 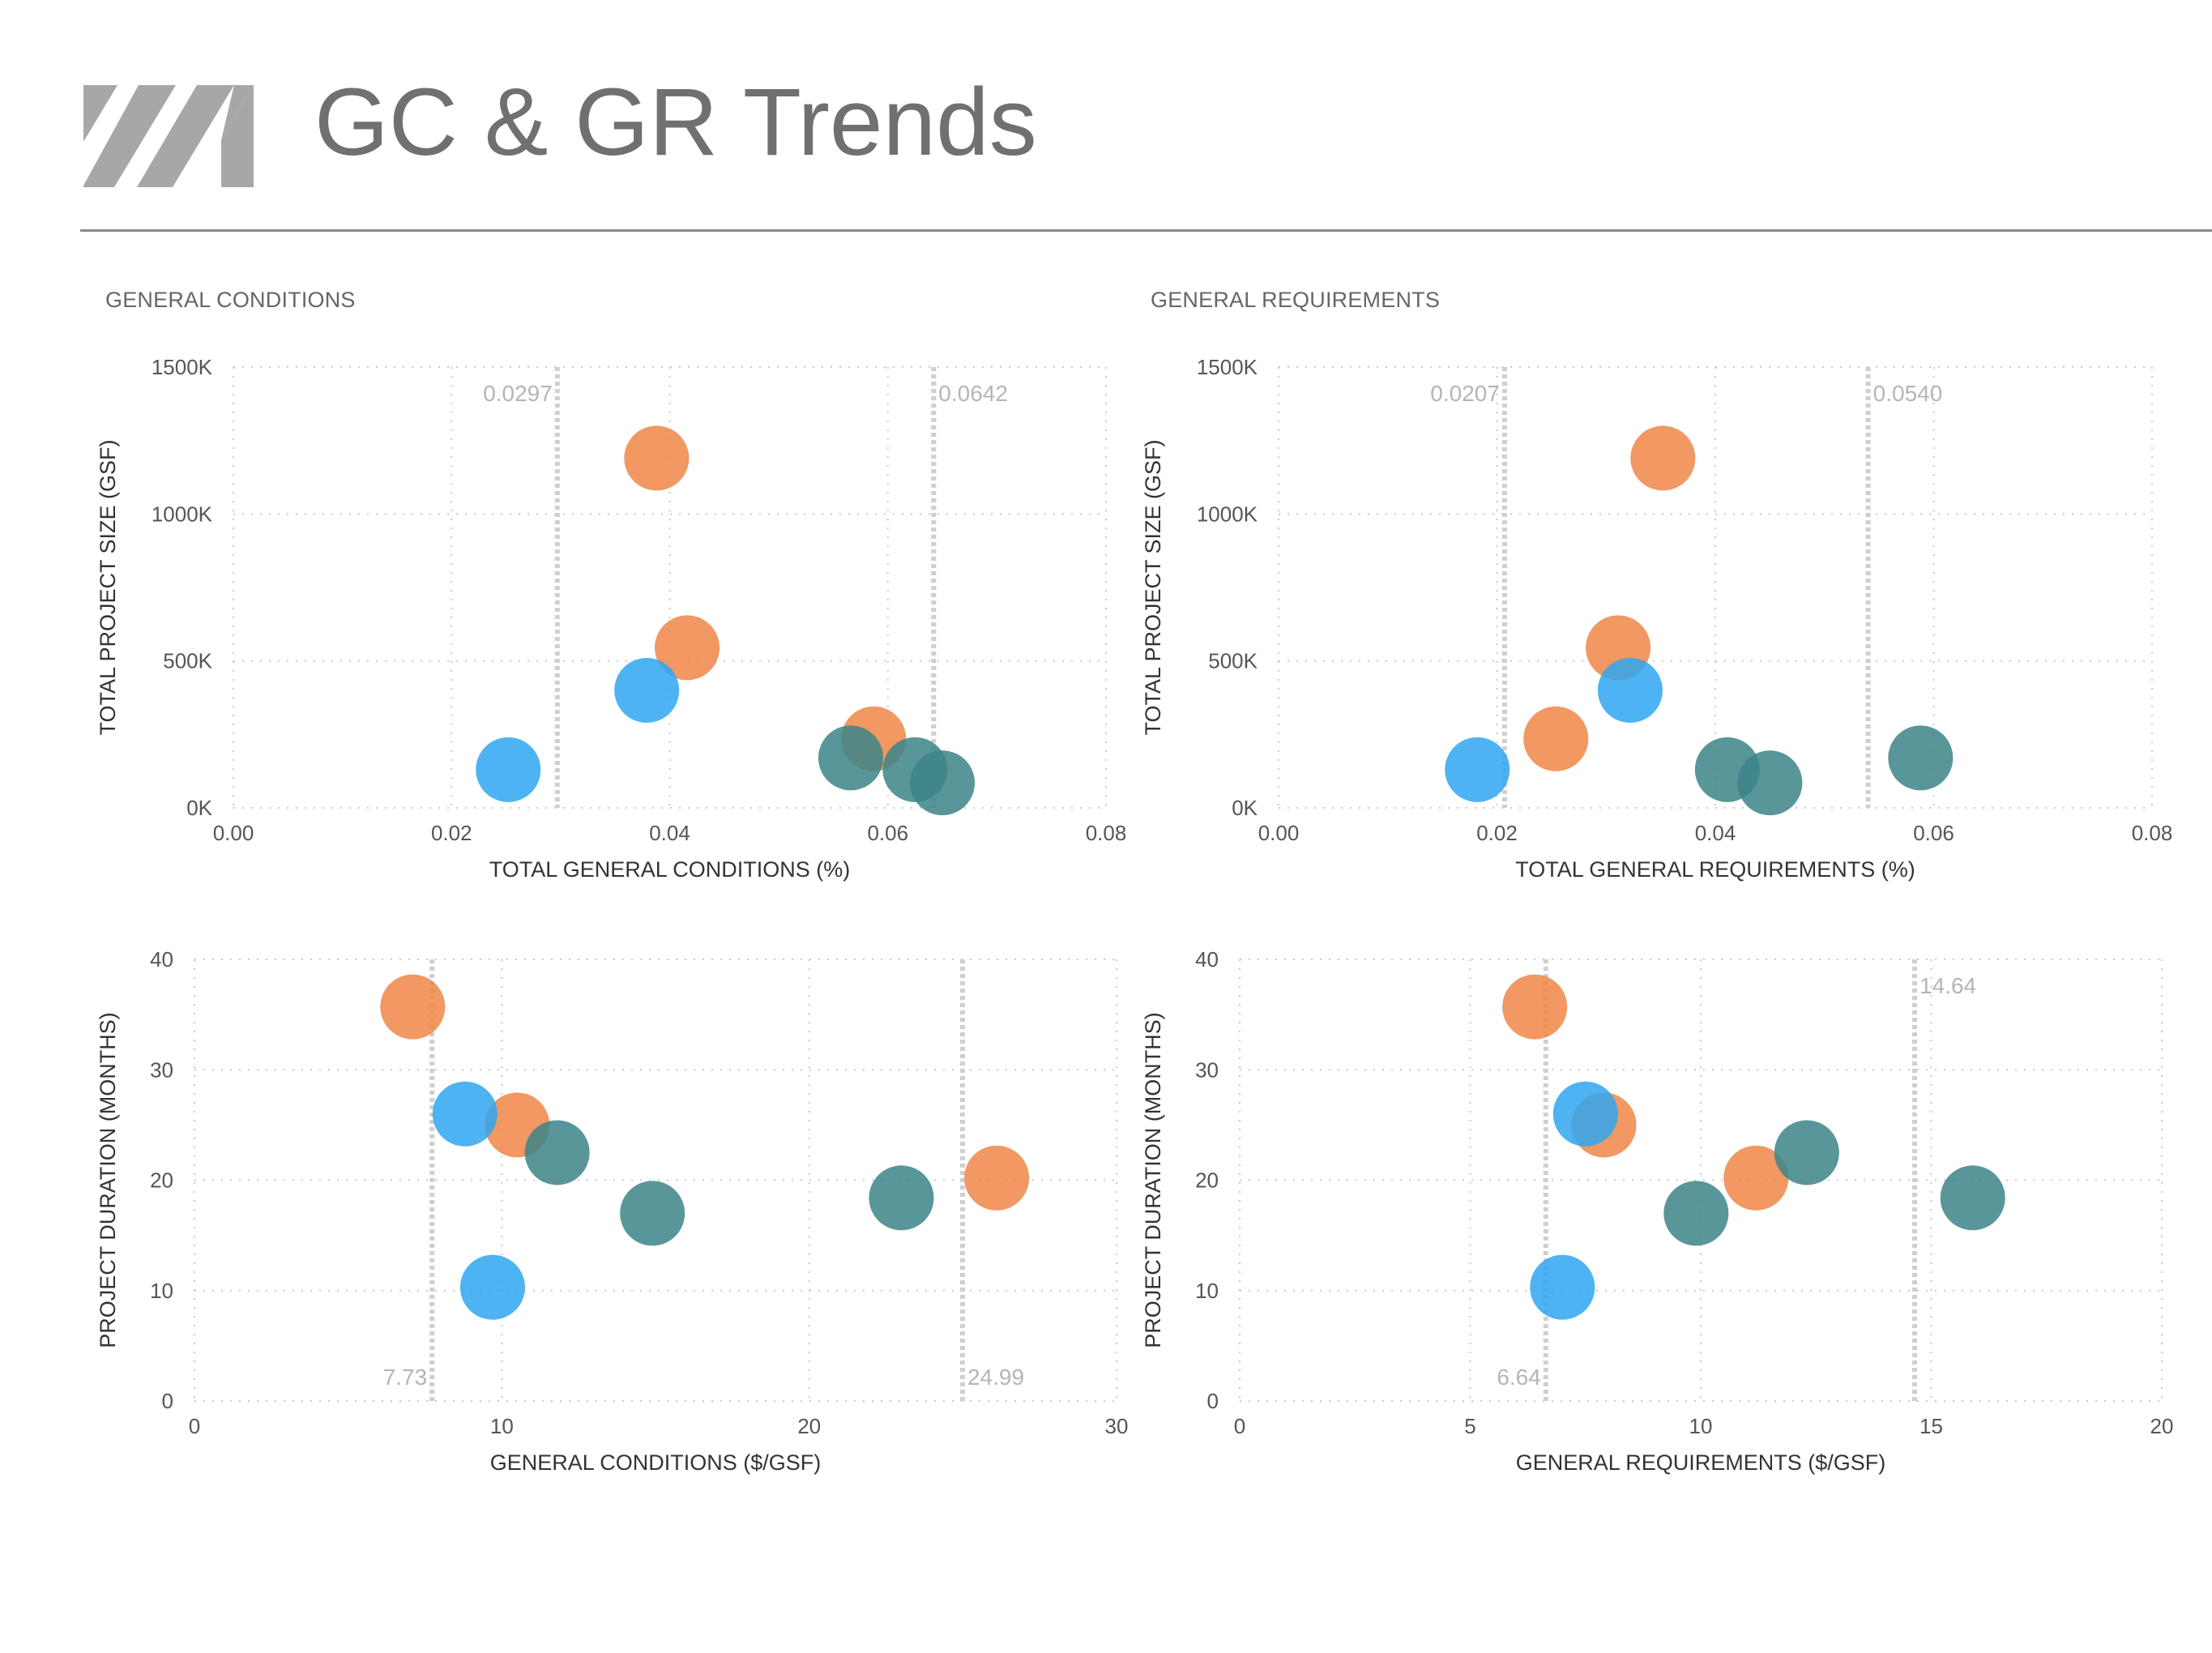 I want to click on x-tick-label: 15, so click(x=1931, y=1426).